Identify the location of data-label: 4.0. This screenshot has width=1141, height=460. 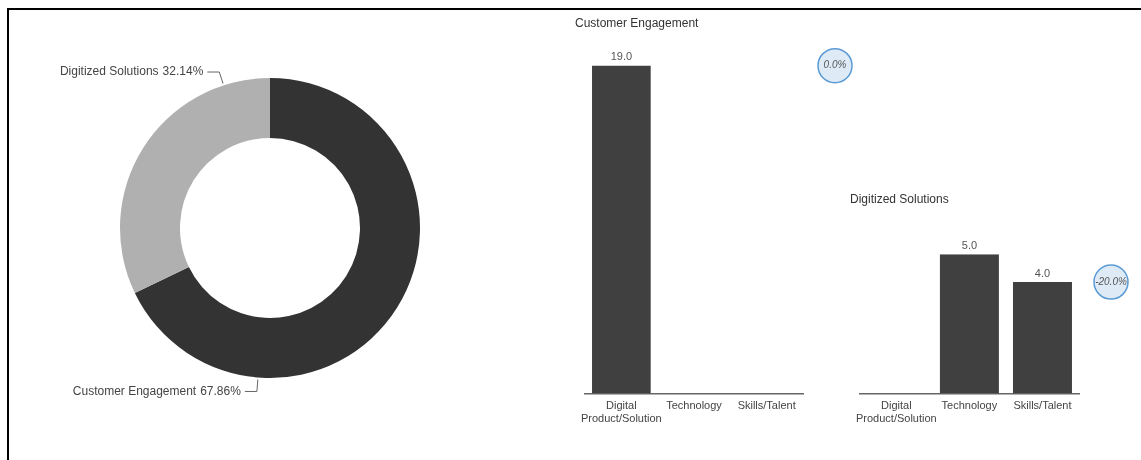
(1042, 272).